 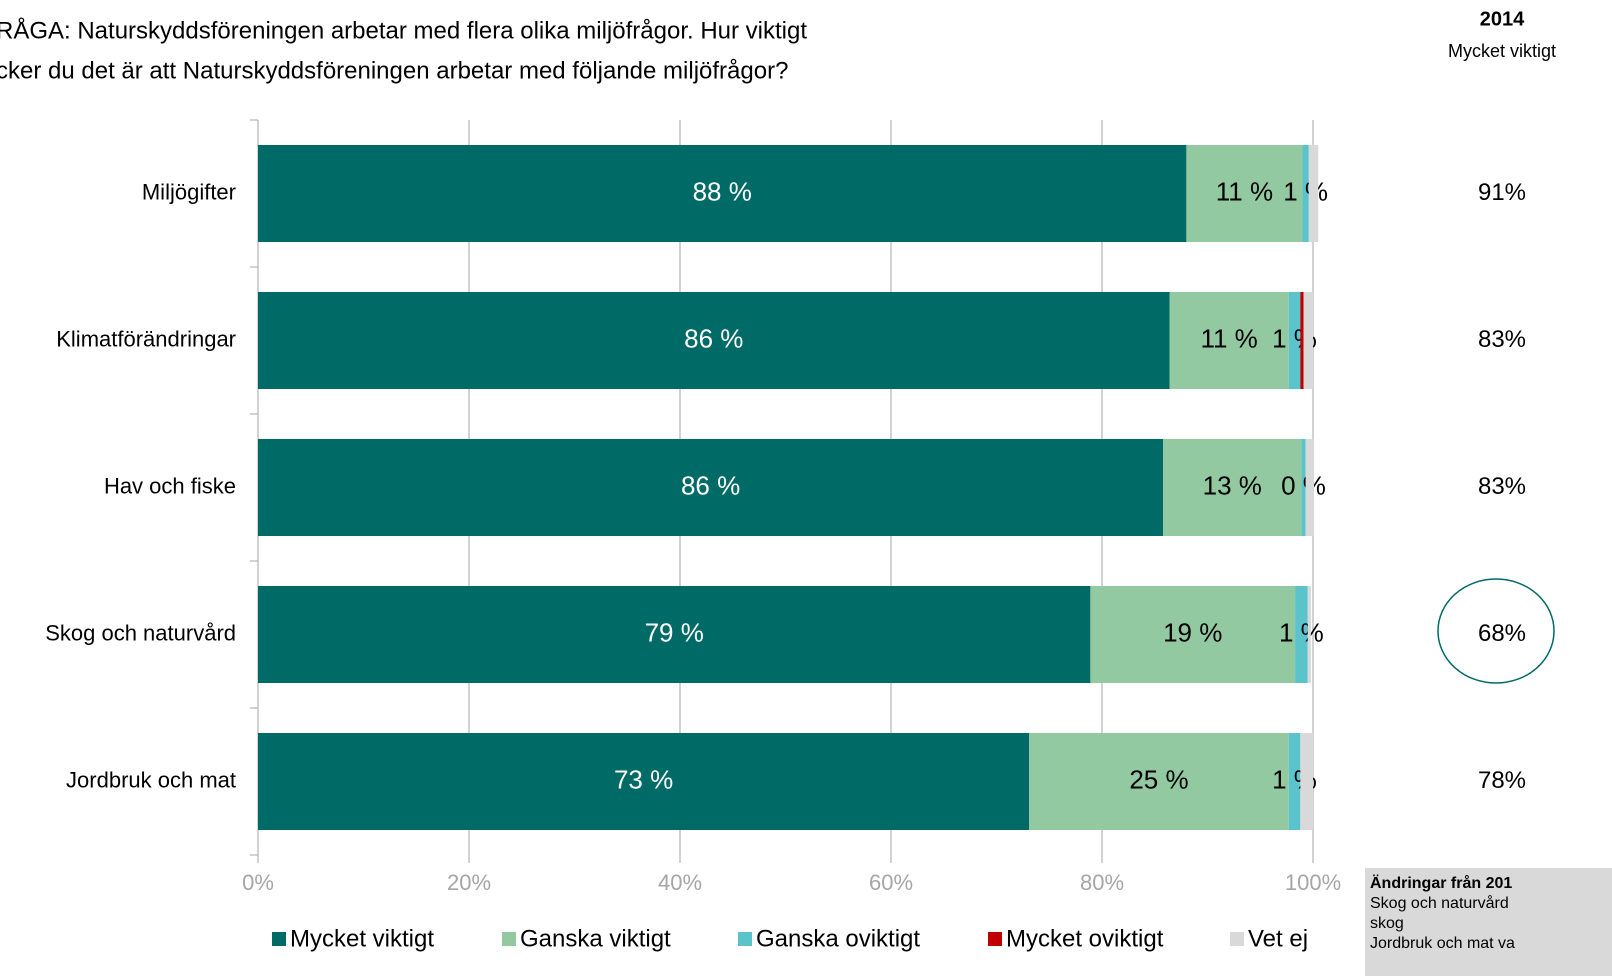 What do you see at coordinates (151, 779) in the screenshot?
I see `y-tick-label: Jordbruk och mat` at bounding box center [151, 779].